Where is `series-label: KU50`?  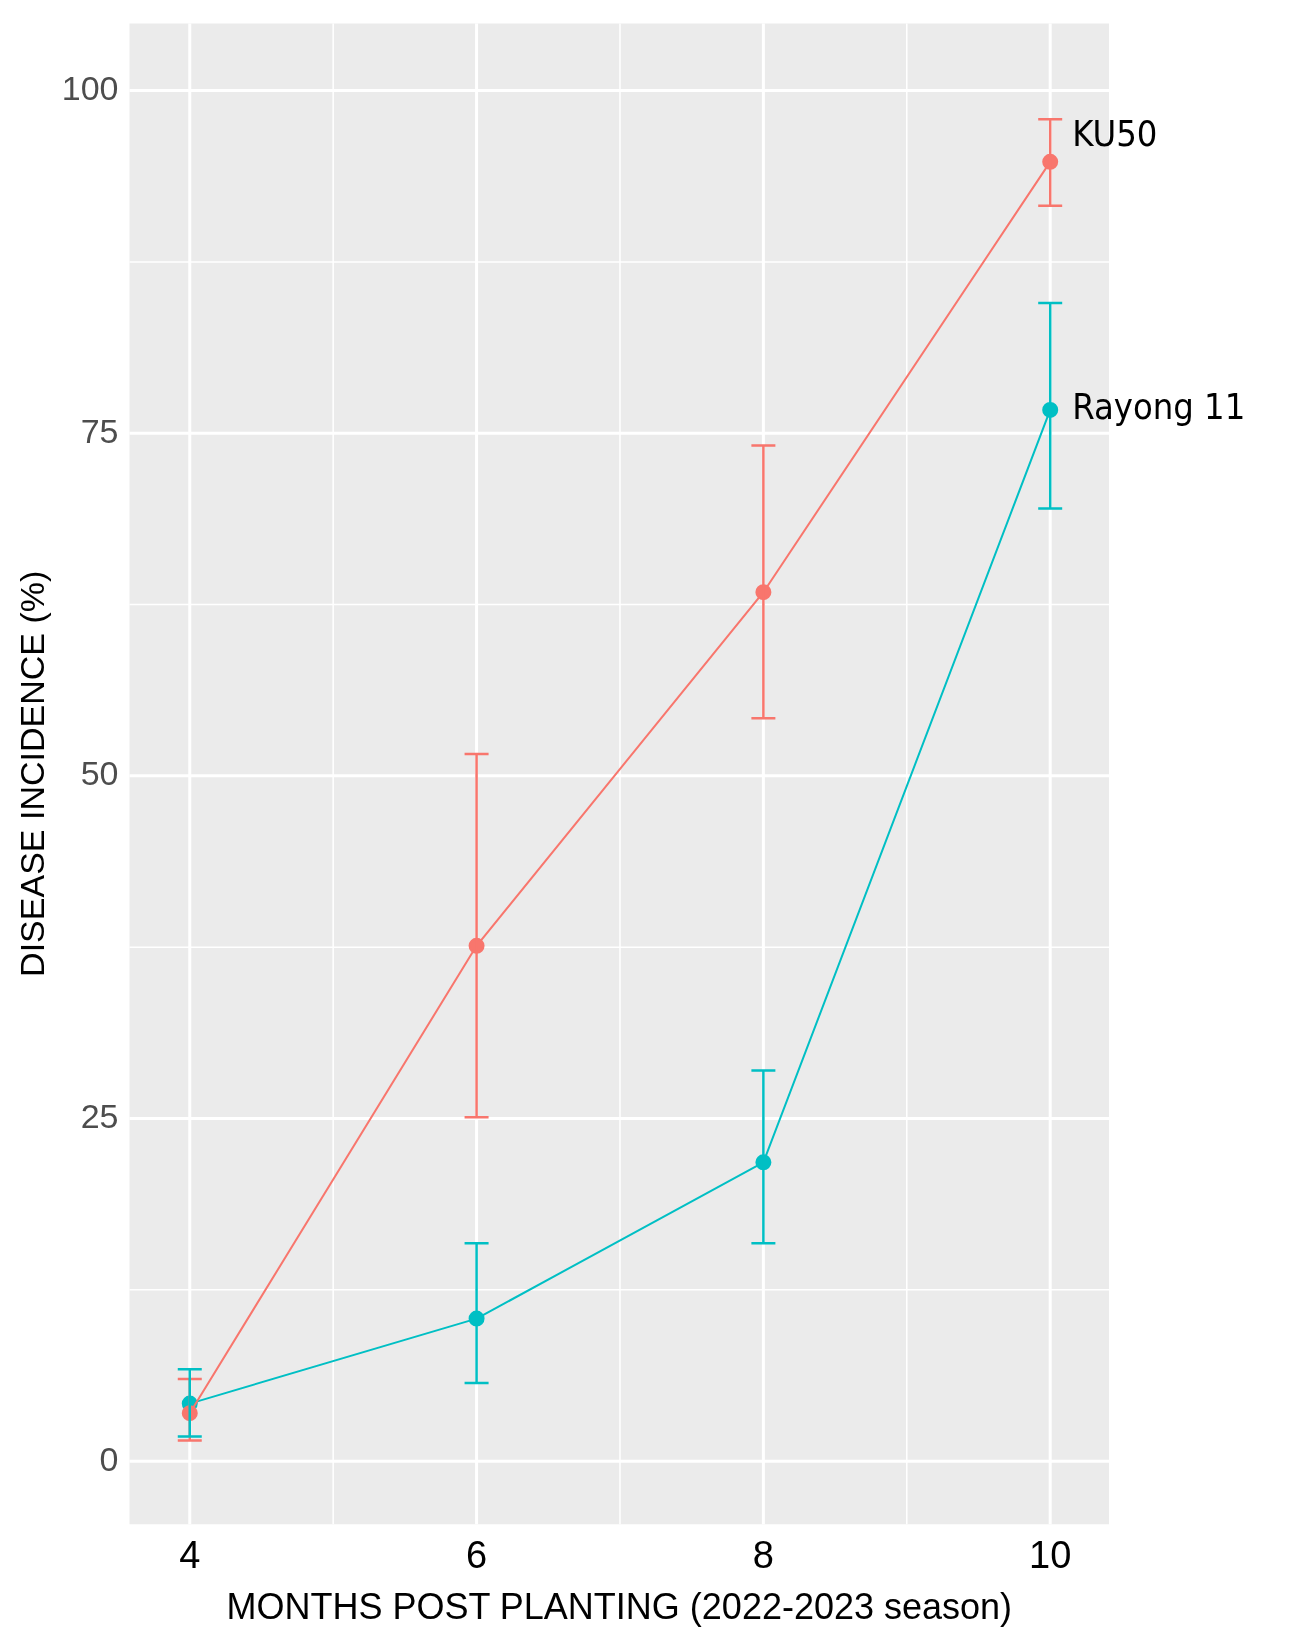 series-label: KU50 is located at coordinates (1115, 134).